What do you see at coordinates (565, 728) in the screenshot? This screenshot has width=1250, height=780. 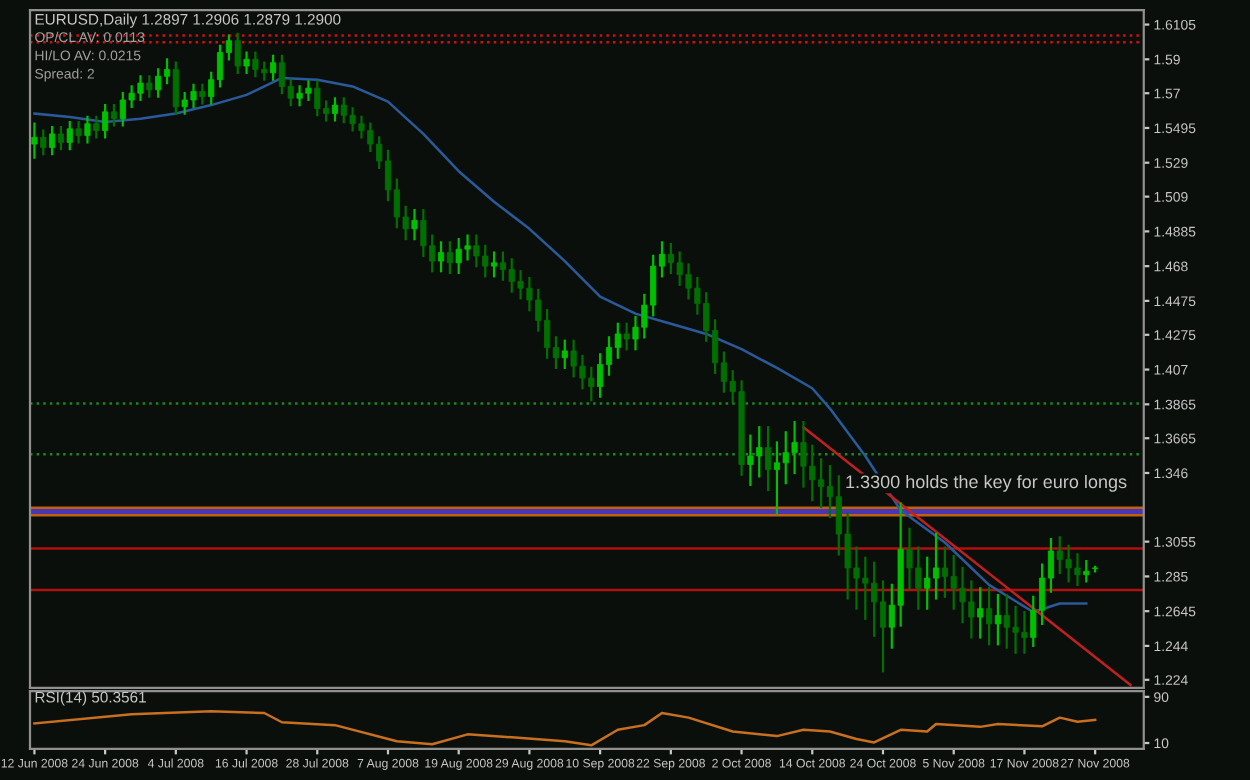 I see `line-series` at bounding box center [565, 728].